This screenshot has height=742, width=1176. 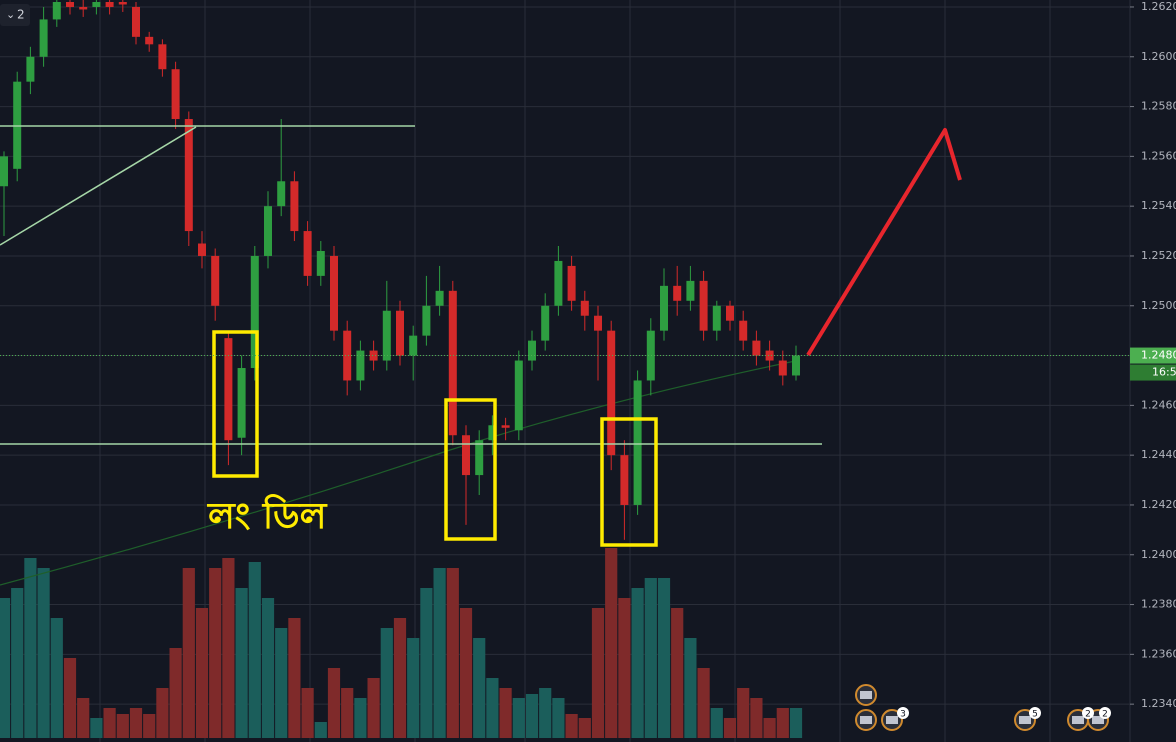 What do you see at coordinates (21, 15) in the screenshot?
I see `pane-badge: 2` at bounding box center [21, 15].